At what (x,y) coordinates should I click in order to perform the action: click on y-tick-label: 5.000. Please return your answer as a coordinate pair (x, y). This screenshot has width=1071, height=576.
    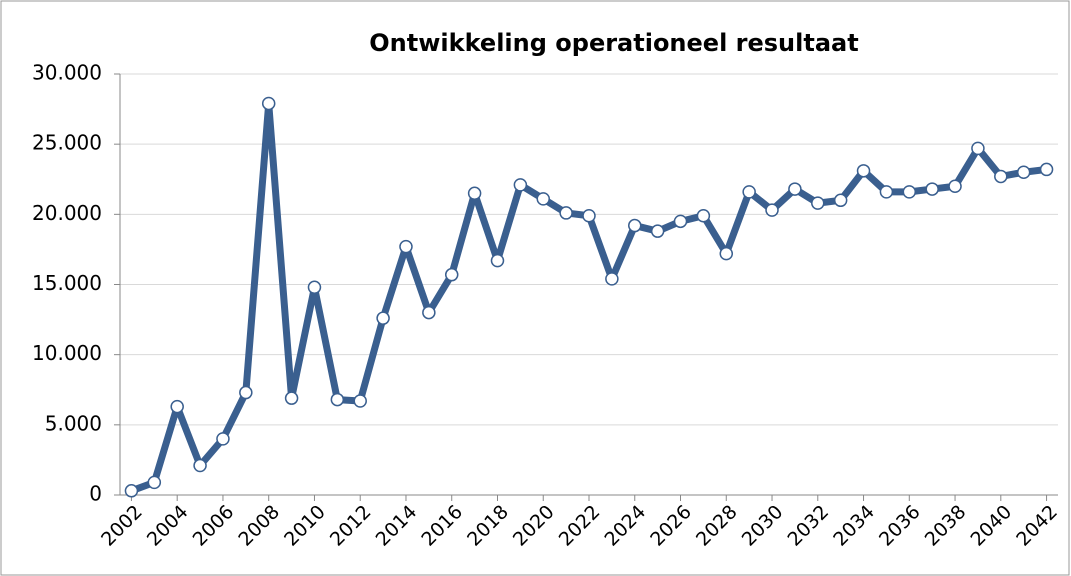
    Looking at the image, I should click on (73, 423).